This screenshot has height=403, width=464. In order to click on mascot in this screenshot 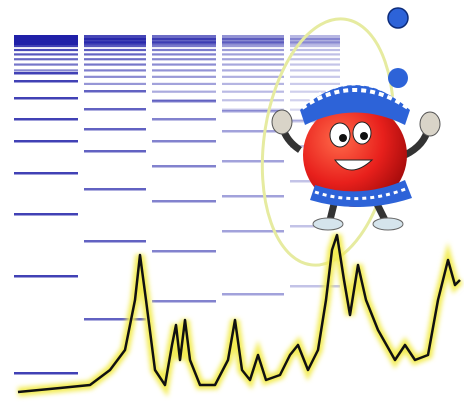, I will do `click(356, 149)`.